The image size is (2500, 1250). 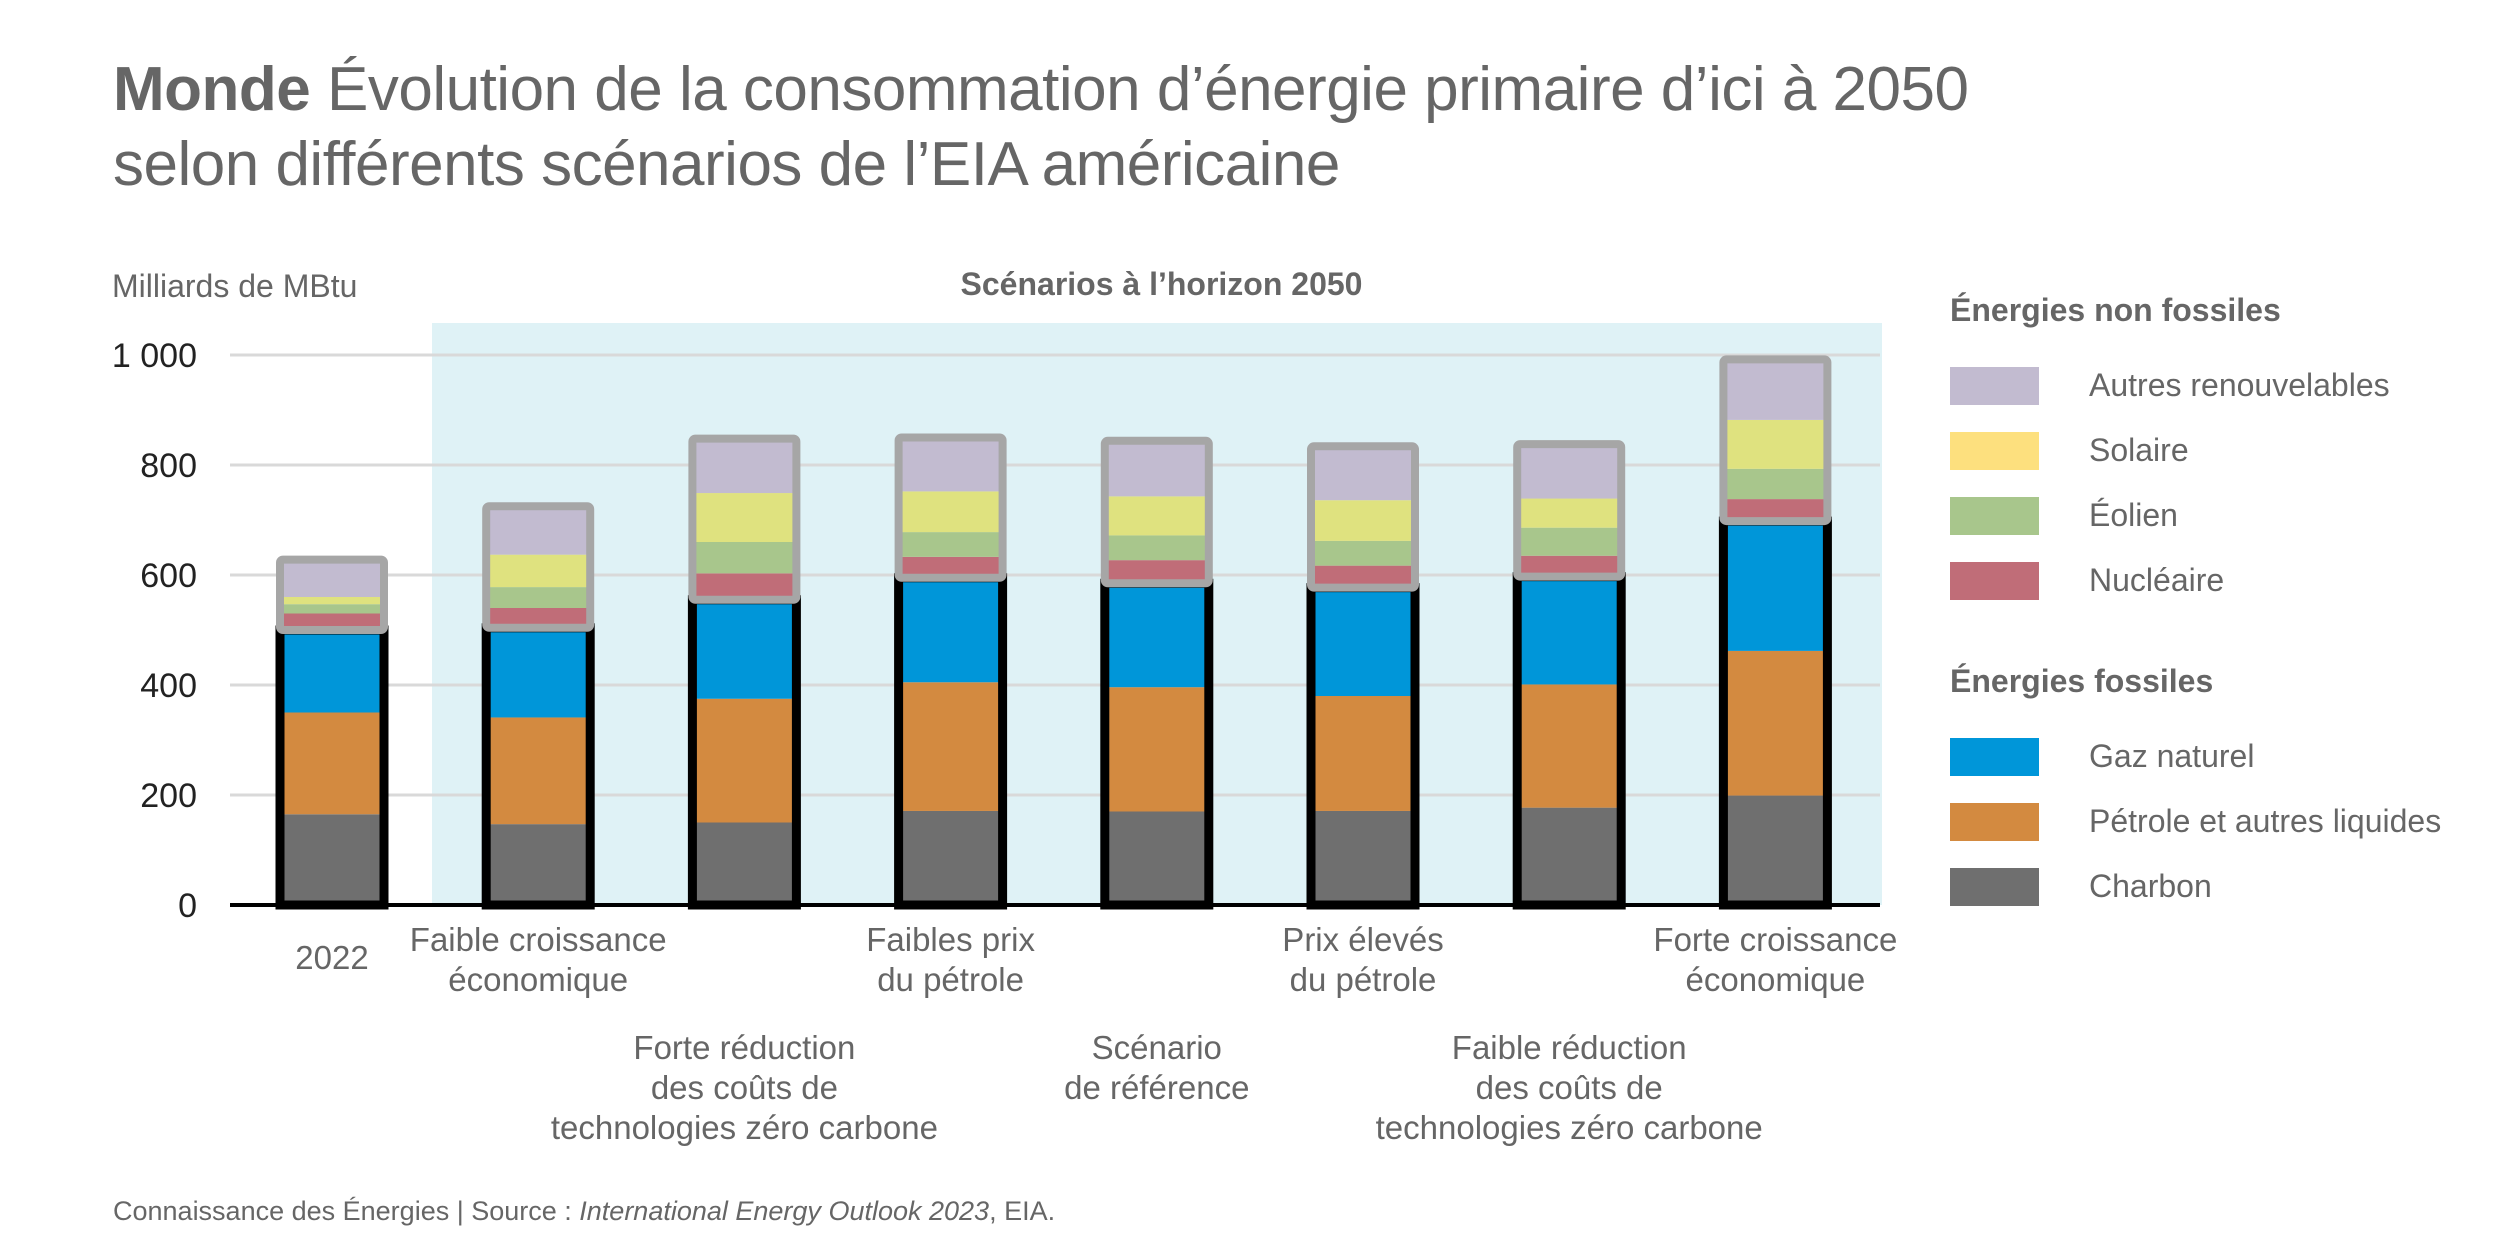 I want to click on legend-item: Autres renouvelables, so click(x=2195, y=385).